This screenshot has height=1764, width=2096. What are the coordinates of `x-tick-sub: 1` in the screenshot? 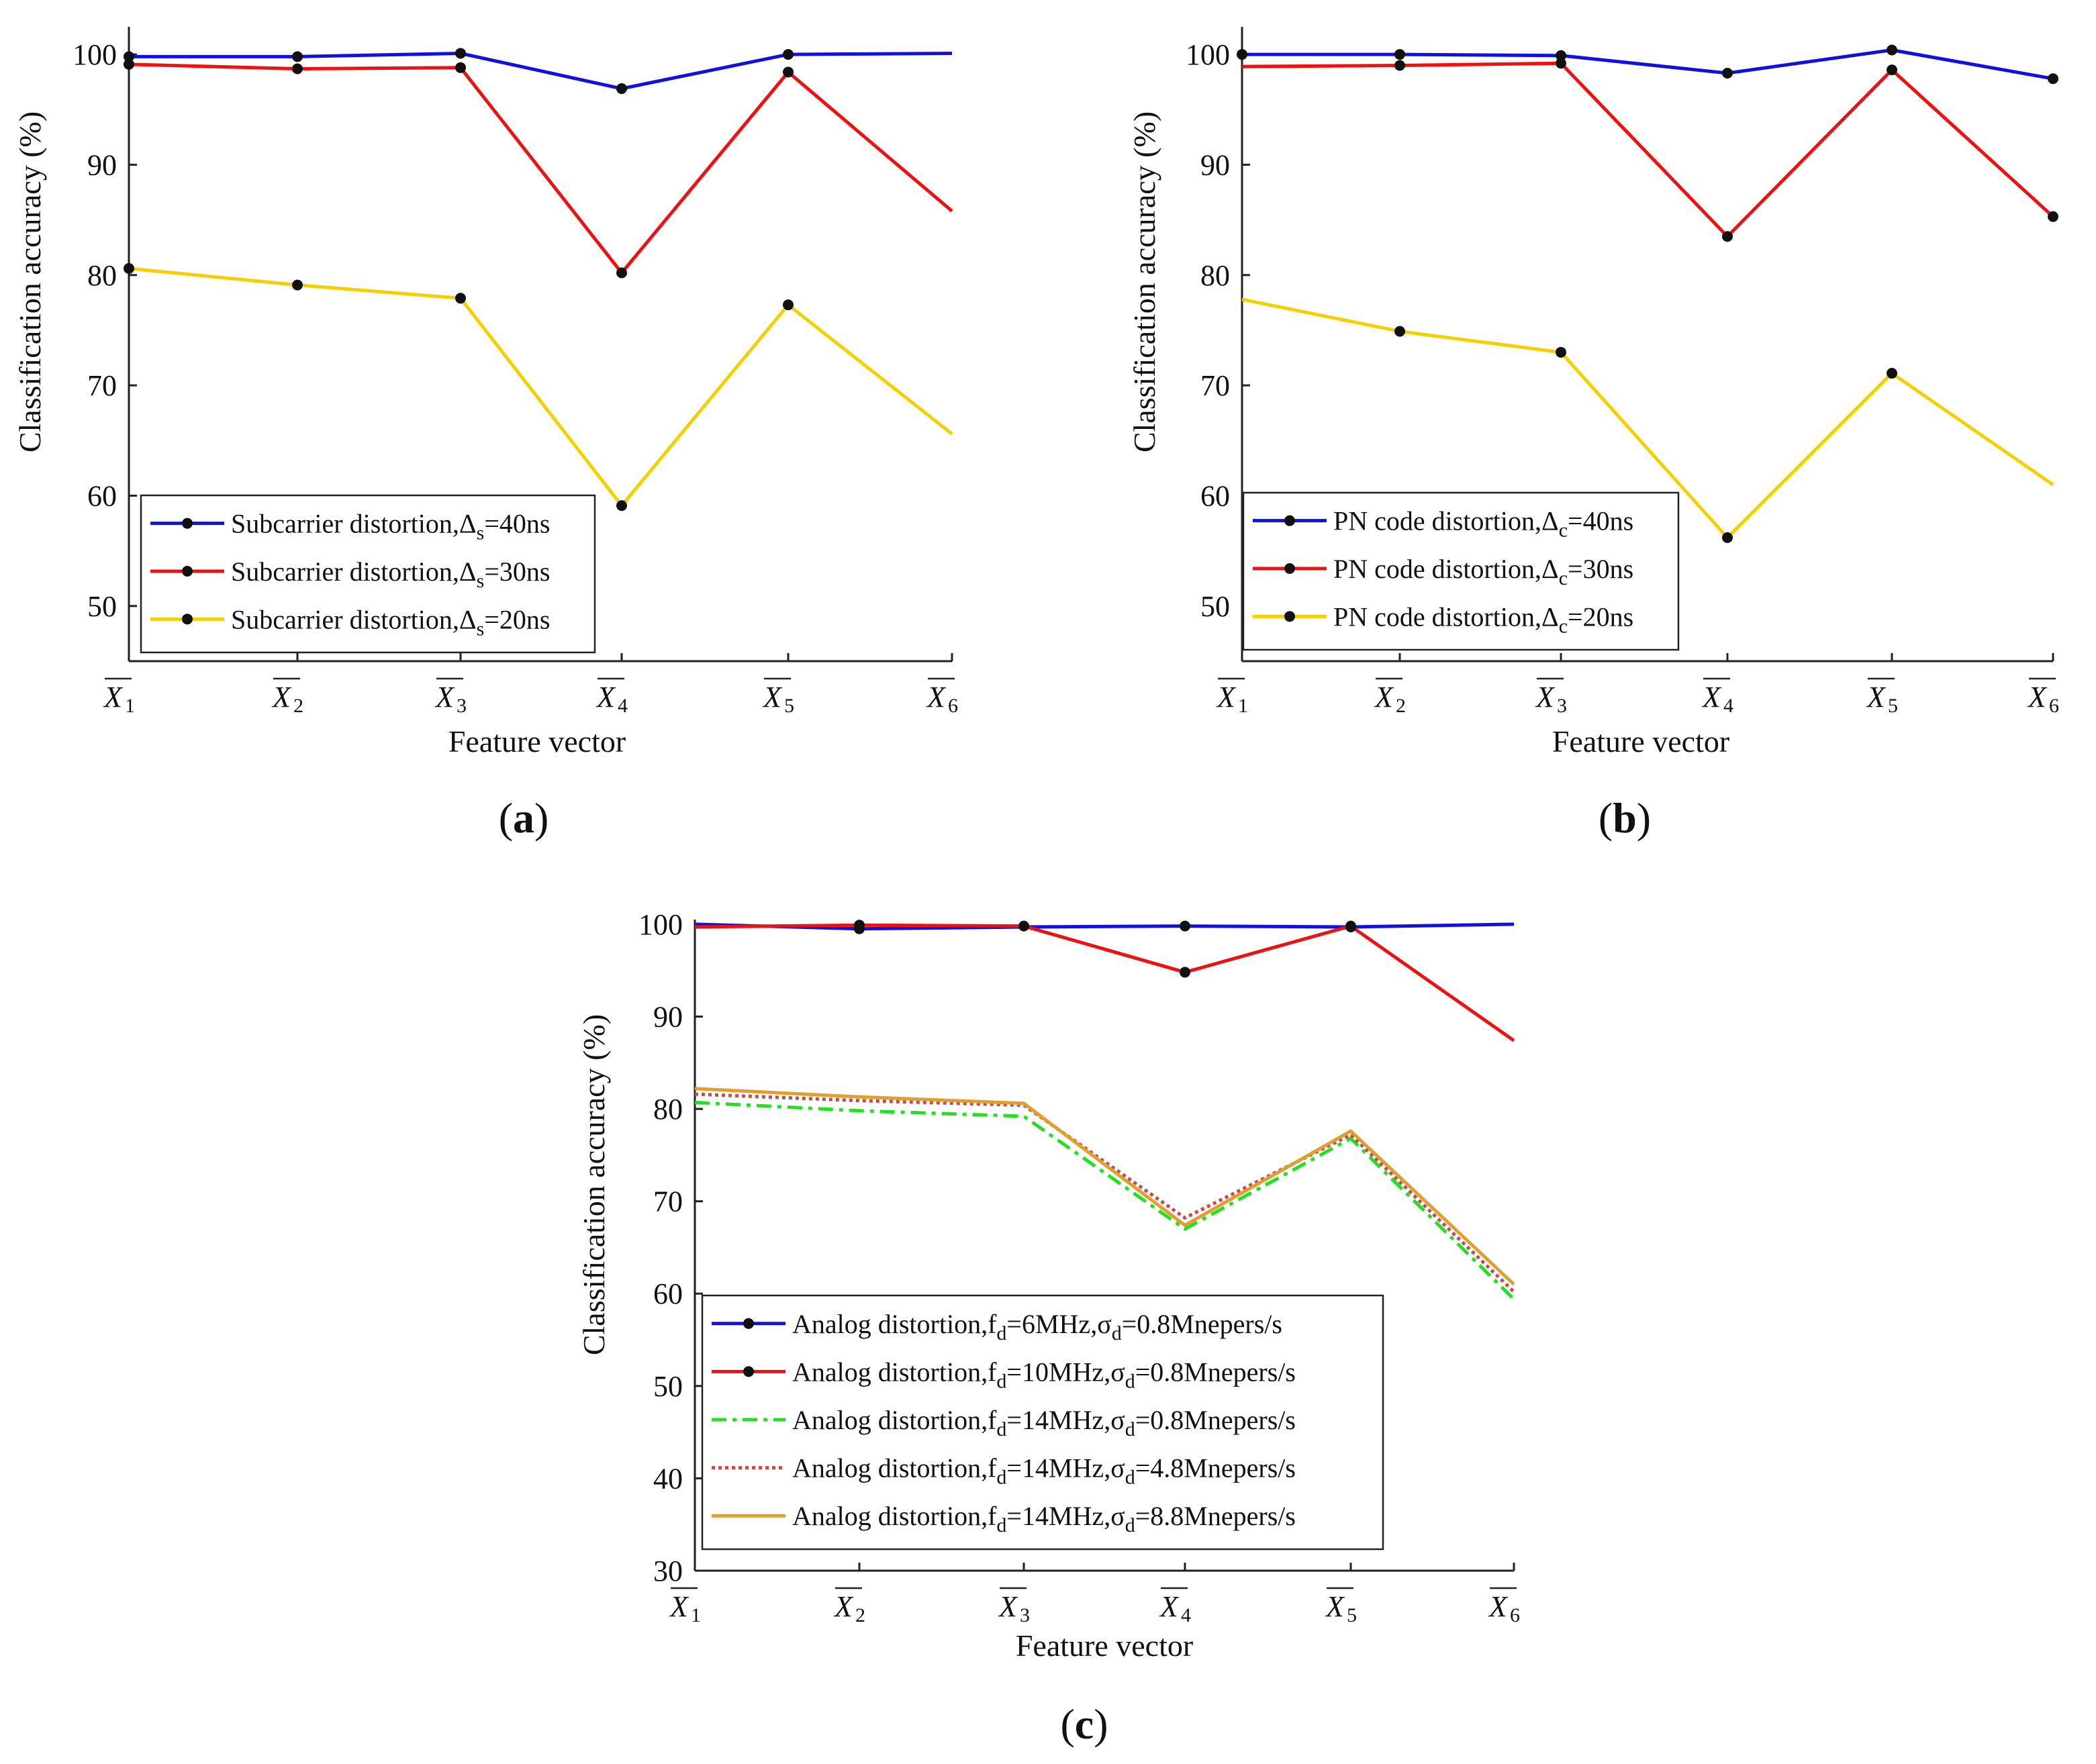 It's located at (1243, 706).